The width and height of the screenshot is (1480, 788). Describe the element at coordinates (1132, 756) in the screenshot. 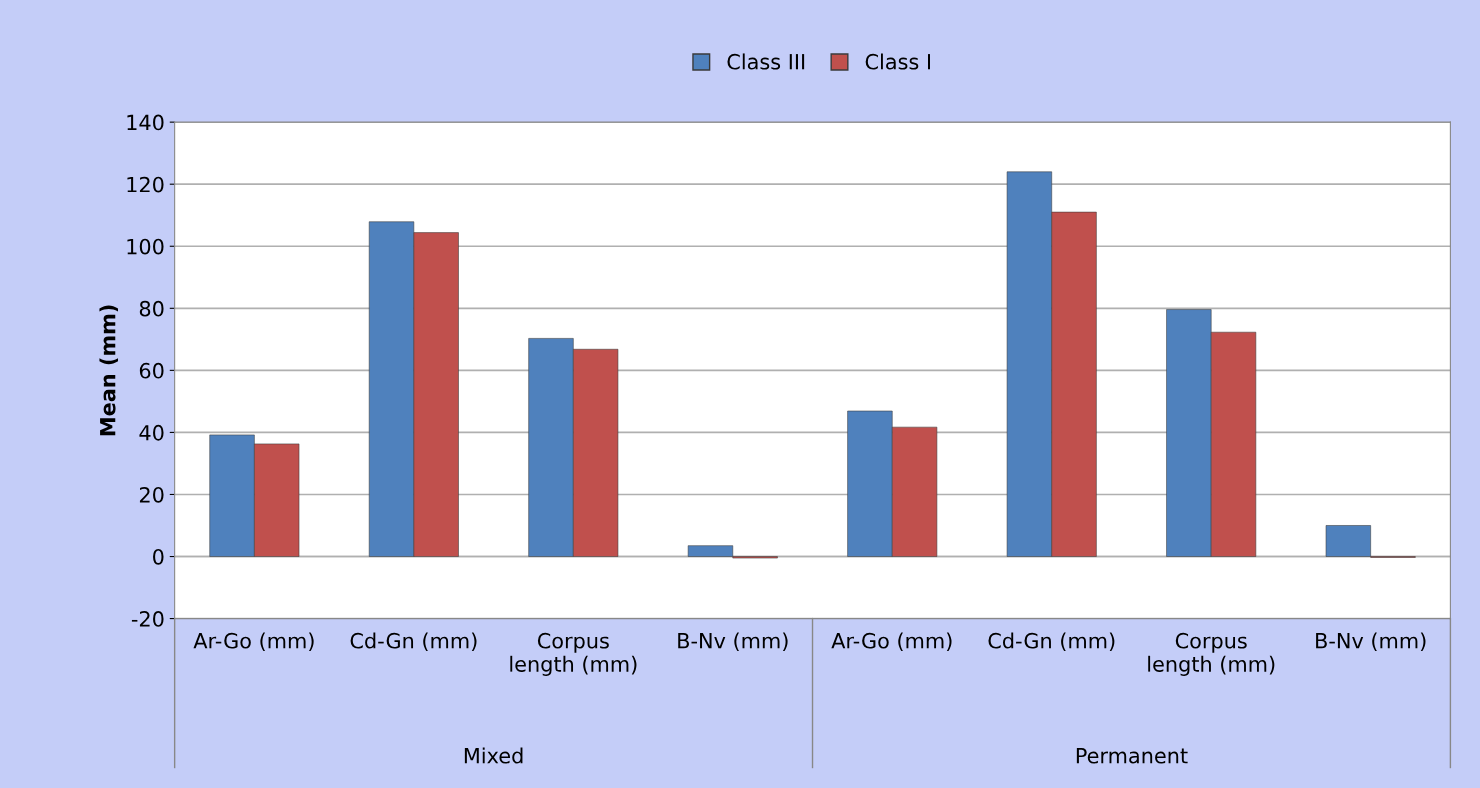

I see `text: Permanent` at that location.